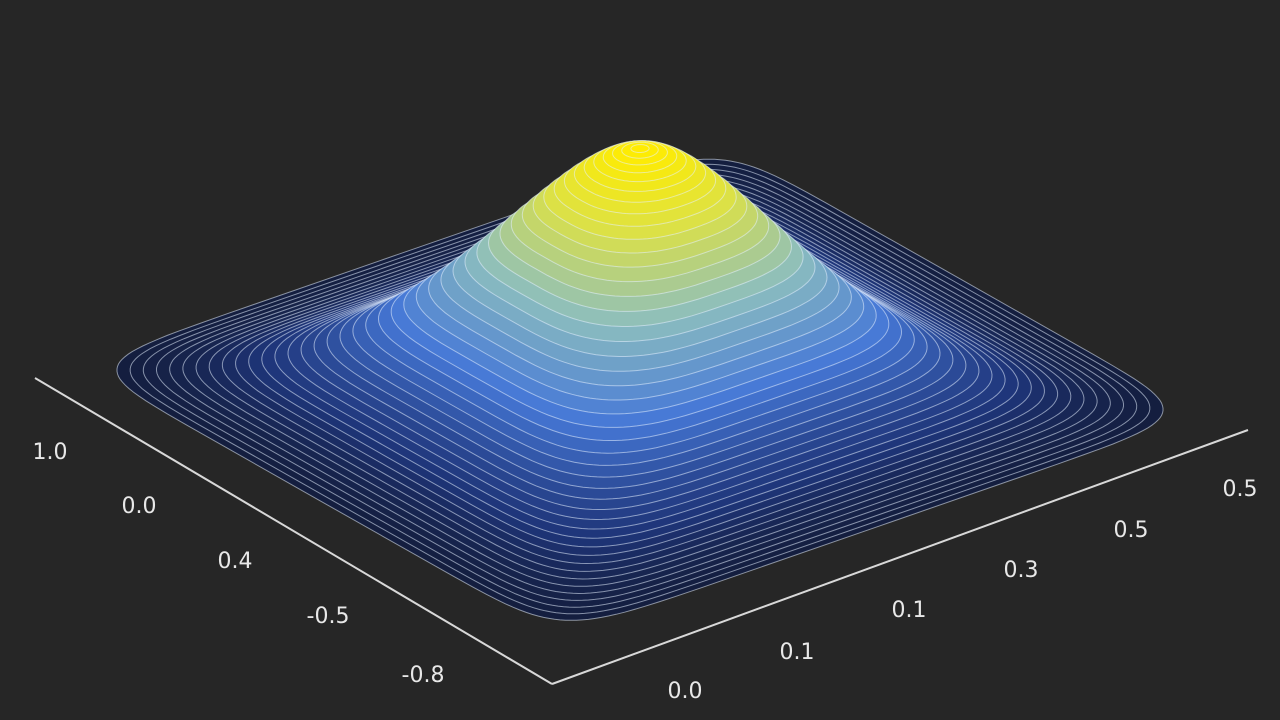 The image size is (1280, 720). I want to click on left-axis-label: -0.5, so click(328, 616).